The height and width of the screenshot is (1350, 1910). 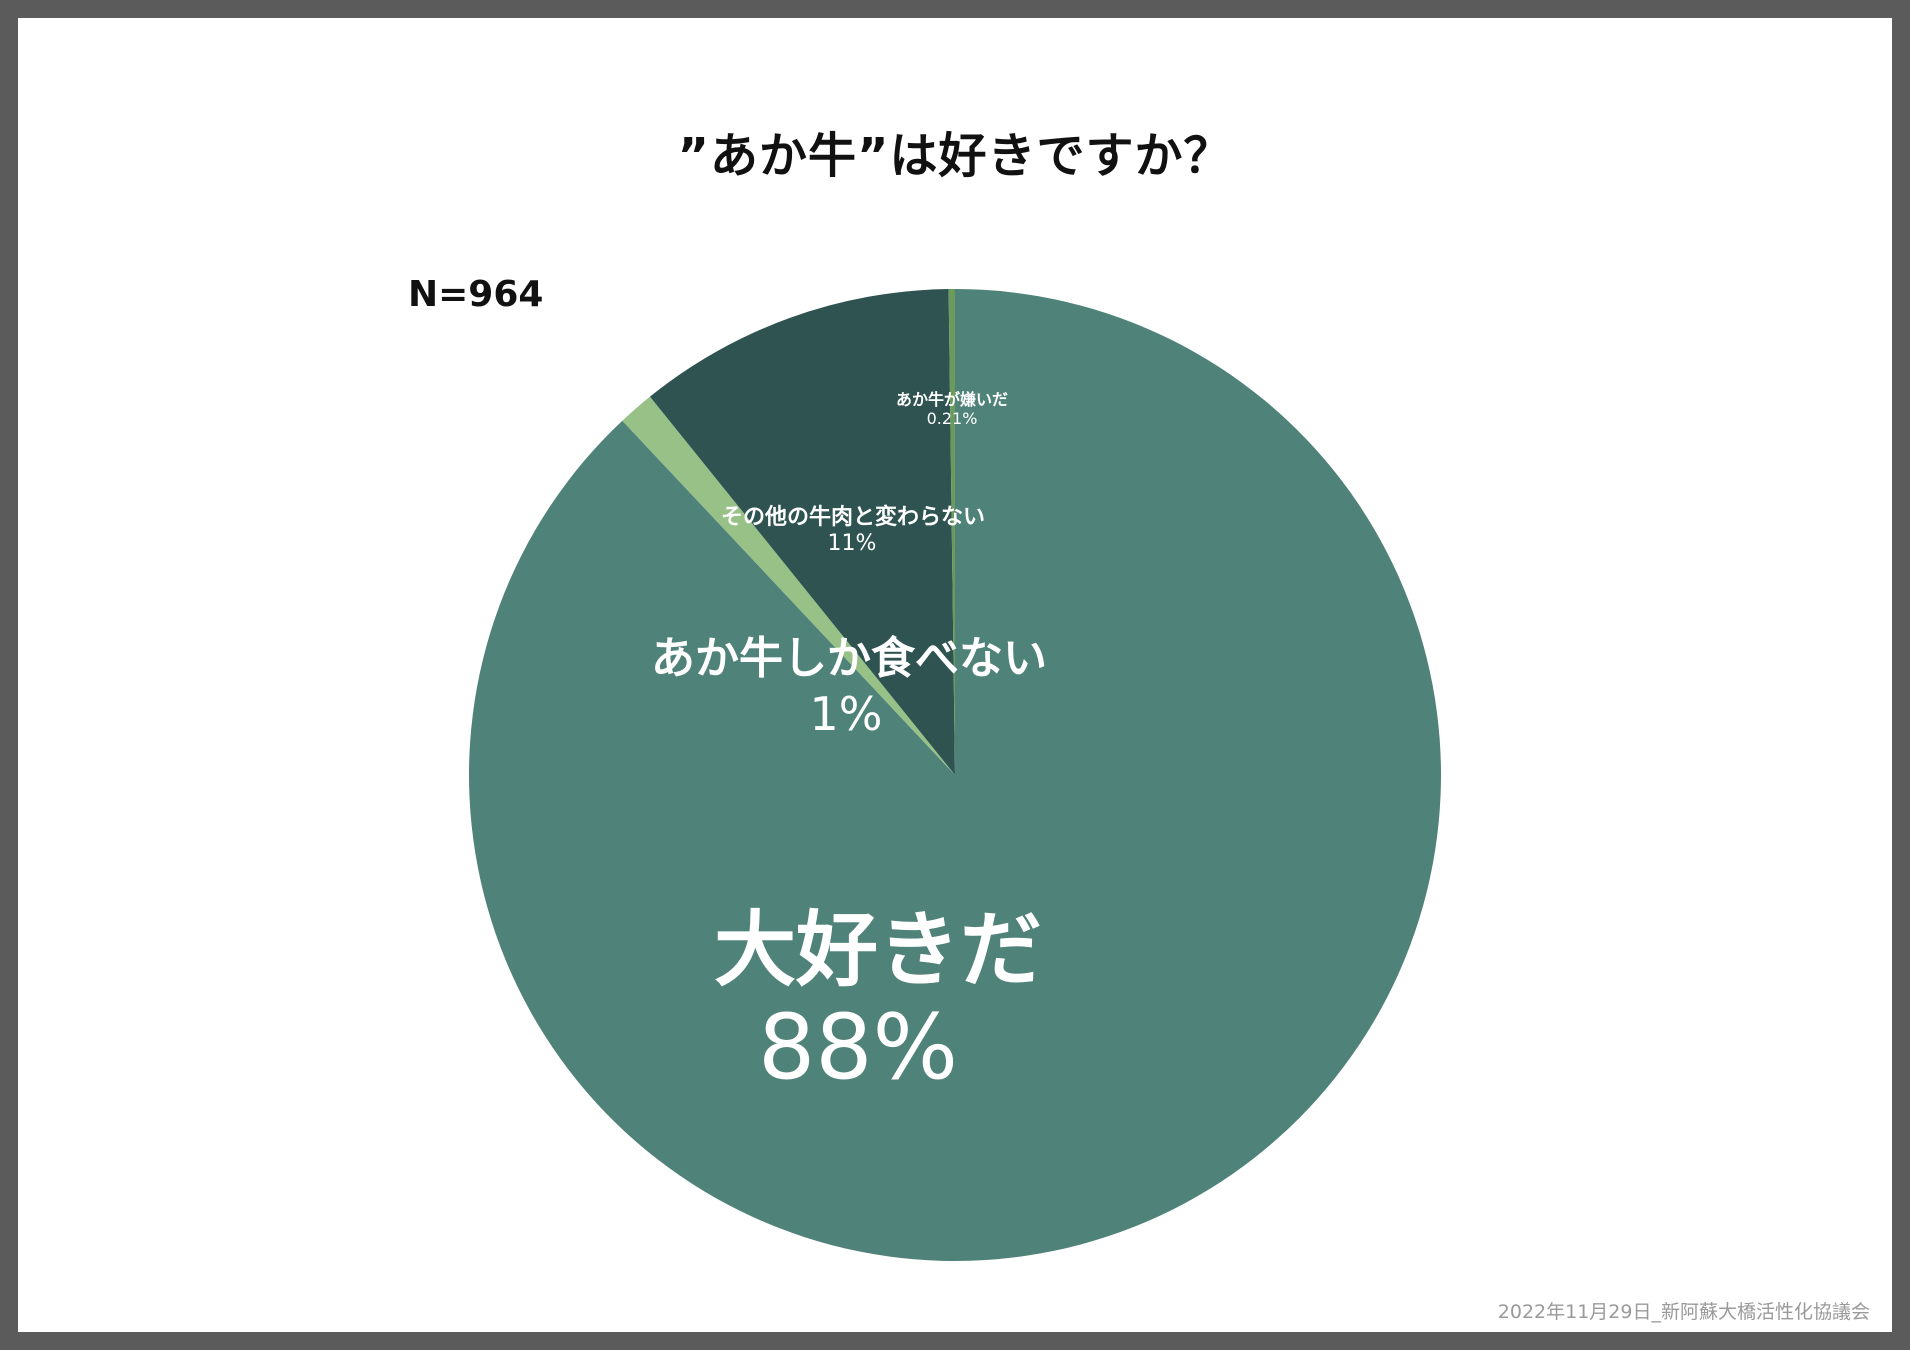 I want to click on label-group-daisuki: 大好きだ 88%, so click(x=878, y=1001).